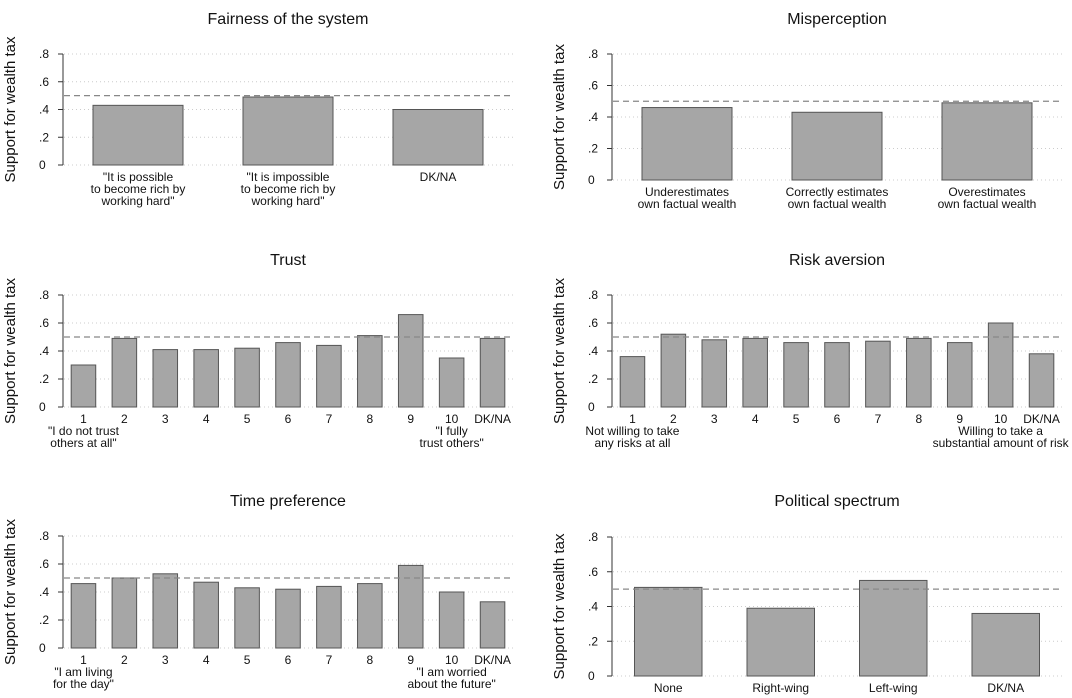  I want to click on x-tick-label-line: "It is possible, so click(138, 177).